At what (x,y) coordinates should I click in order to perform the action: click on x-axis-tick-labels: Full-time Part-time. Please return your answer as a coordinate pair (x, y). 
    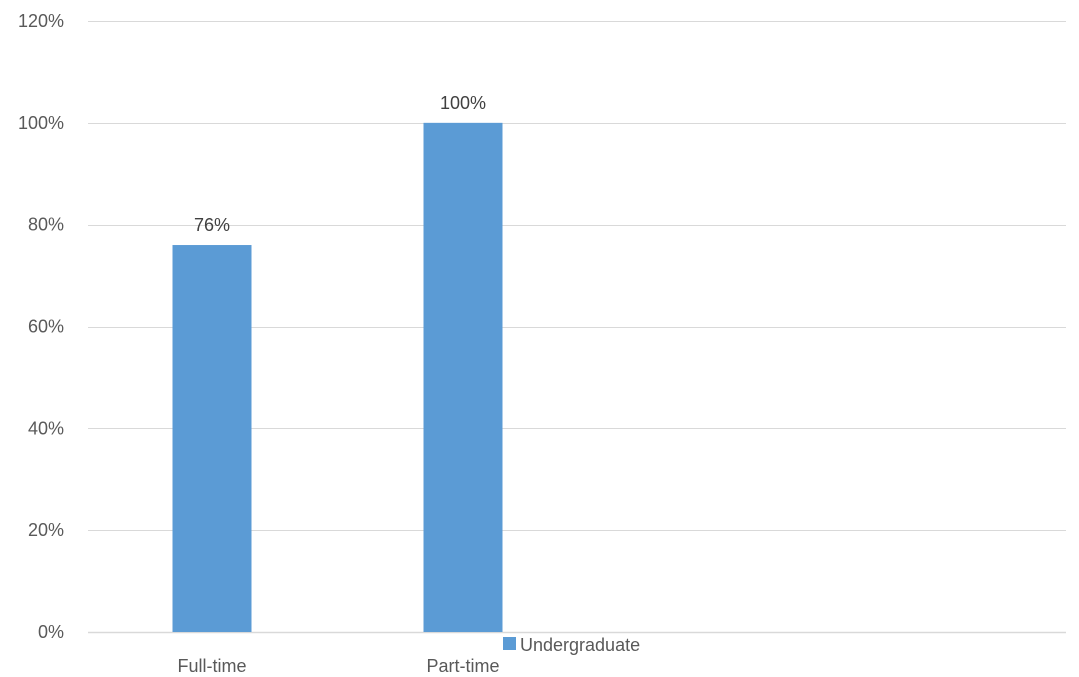
    Looking at the image, I should click on (338, 666).